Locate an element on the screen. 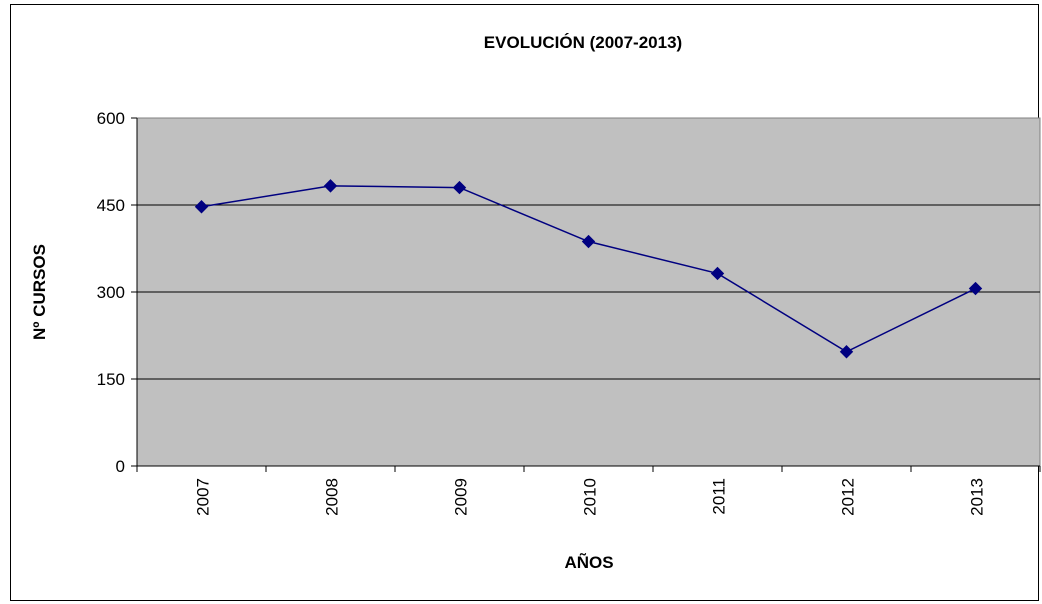  x-tick-label: 2008 is located at coordinates (332, 497).